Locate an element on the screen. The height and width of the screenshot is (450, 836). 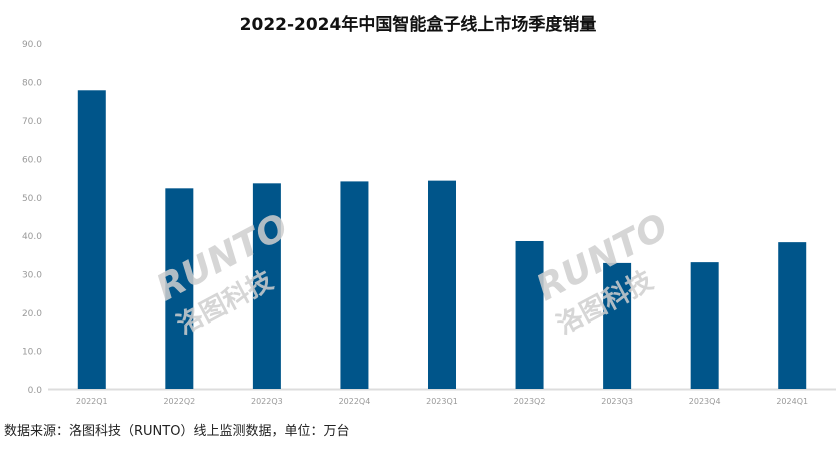
y-tick-label: 0.0 is located at coordinates (35, 391).